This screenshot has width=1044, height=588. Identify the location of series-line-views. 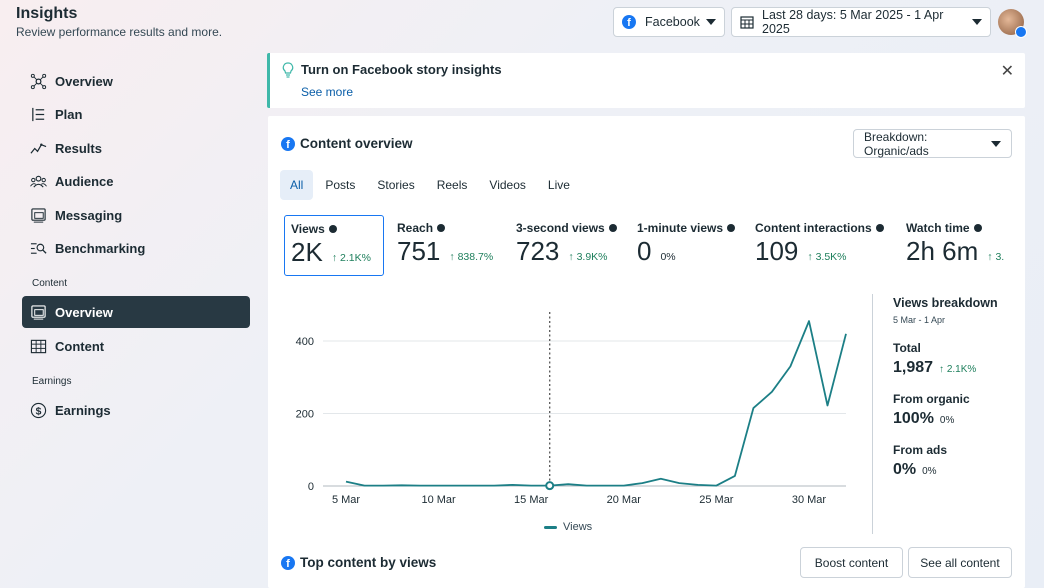
(596, 403).